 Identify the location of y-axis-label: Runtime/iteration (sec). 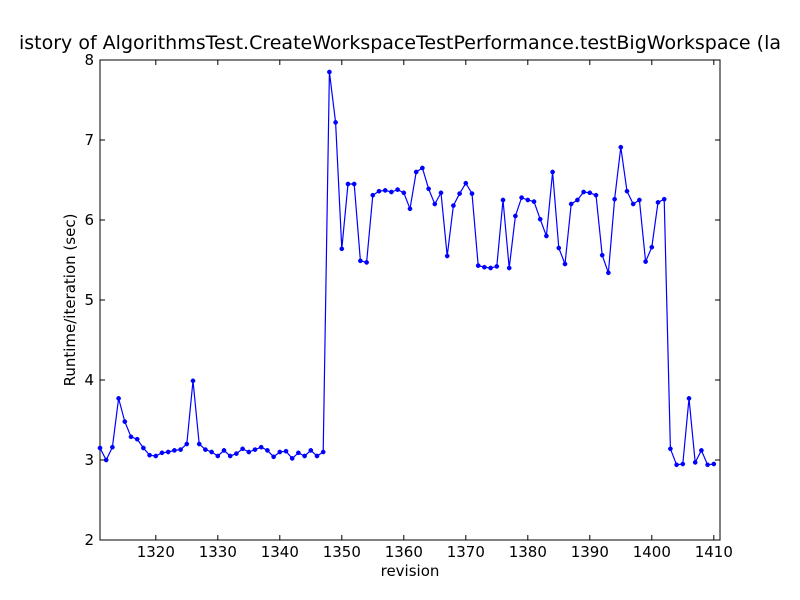
(70, 300).